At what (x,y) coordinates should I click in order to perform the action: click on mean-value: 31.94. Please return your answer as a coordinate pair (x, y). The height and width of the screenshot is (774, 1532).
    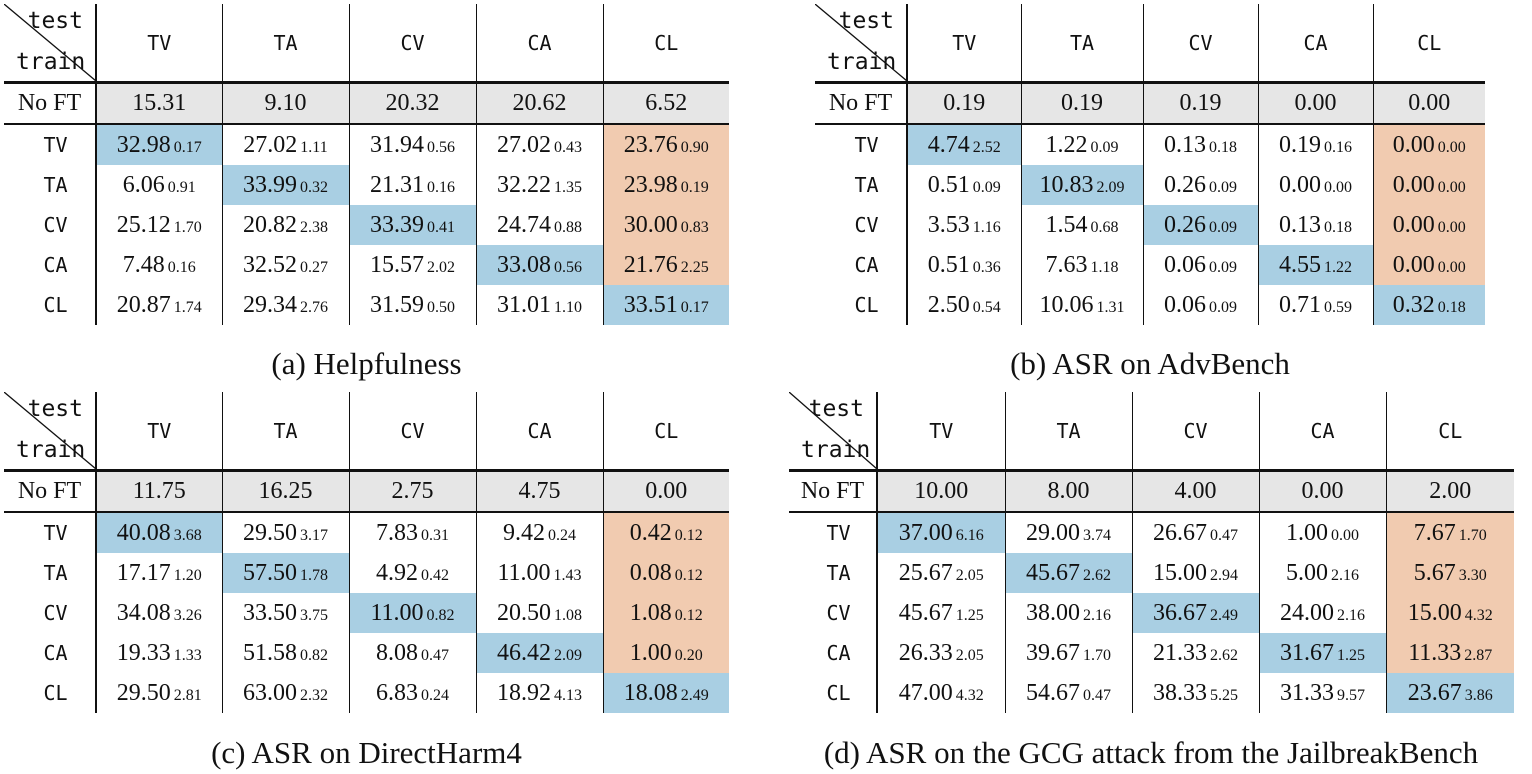
    Looking at the image, I should click on (397, 144).